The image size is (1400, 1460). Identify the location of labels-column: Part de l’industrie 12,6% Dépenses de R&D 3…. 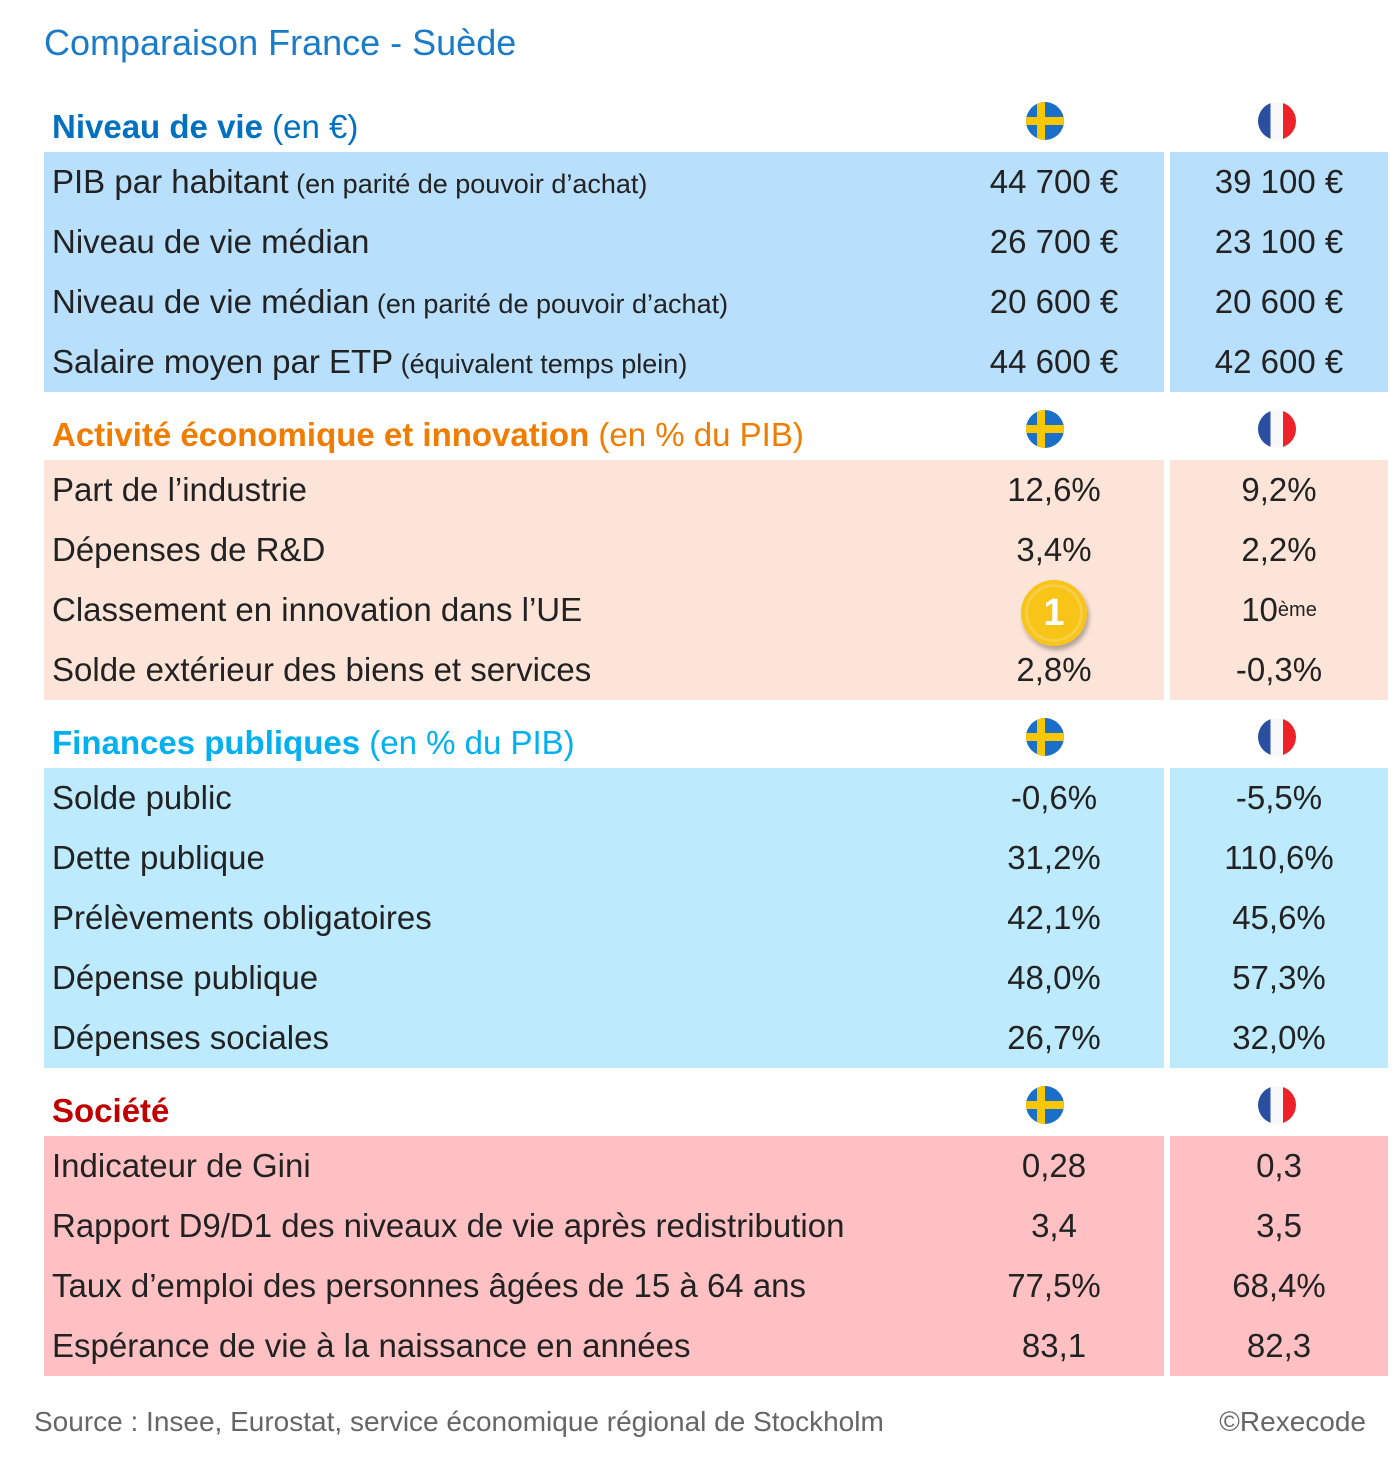
(604, 580).